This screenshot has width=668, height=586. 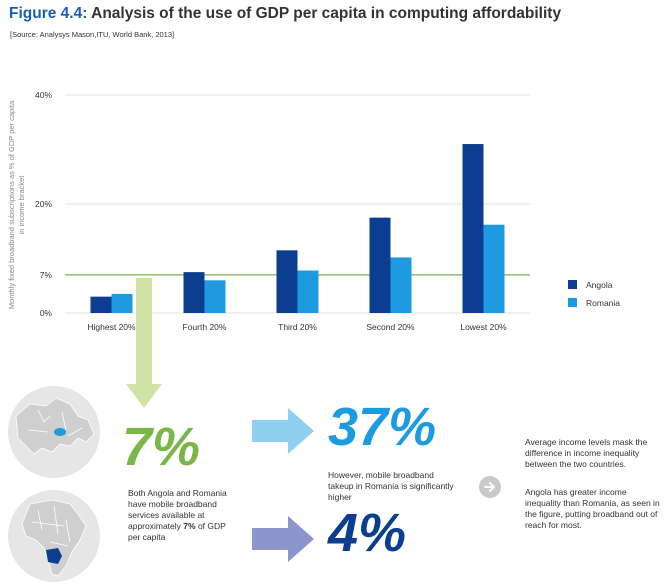 What do you see at coordinates (111, 327) in the screenshot?
I see `x-tick-label: Highest 20%` at bounding box center [111, 327].